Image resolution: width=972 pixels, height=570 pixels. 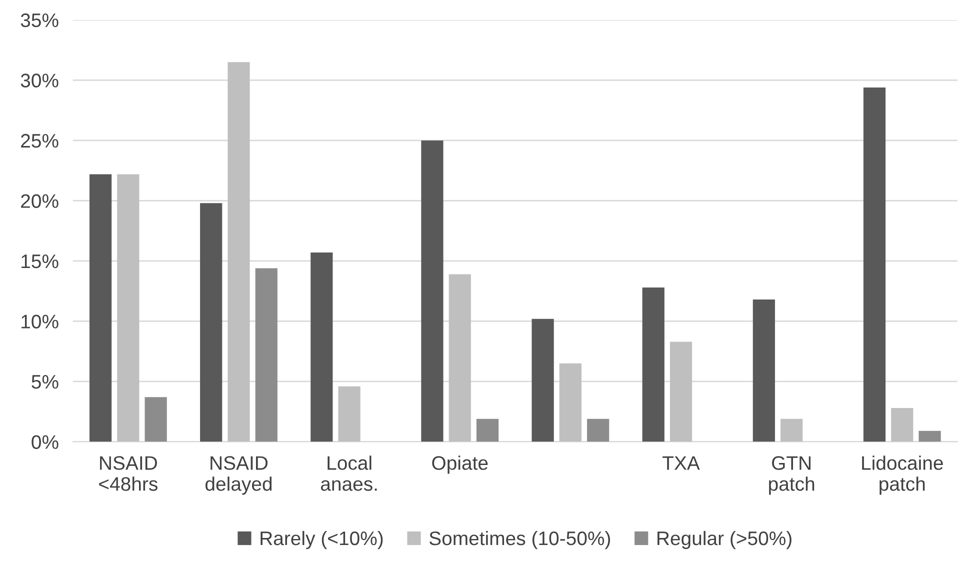 I want to click on legend-label: Rarely (<10%), so click(x=321, y=540).